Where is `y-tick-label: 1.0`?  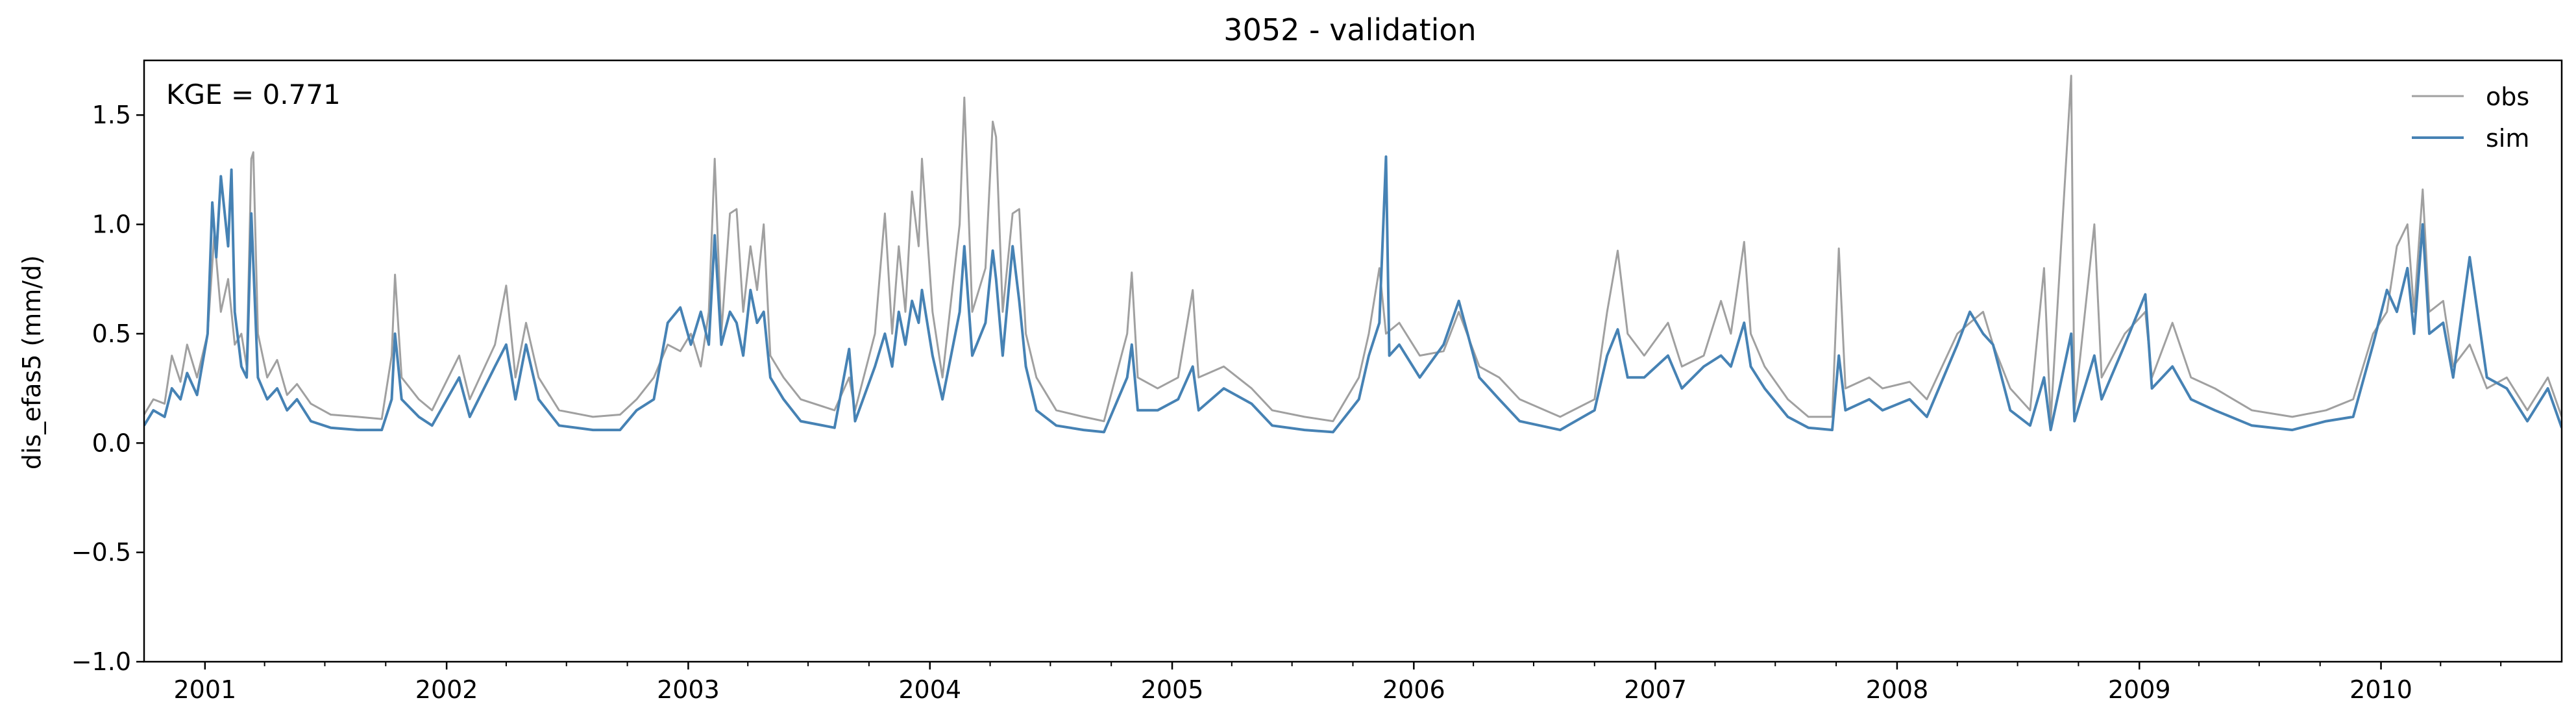
y-tick-label: 1.0 is located at coordinates (111, 224).